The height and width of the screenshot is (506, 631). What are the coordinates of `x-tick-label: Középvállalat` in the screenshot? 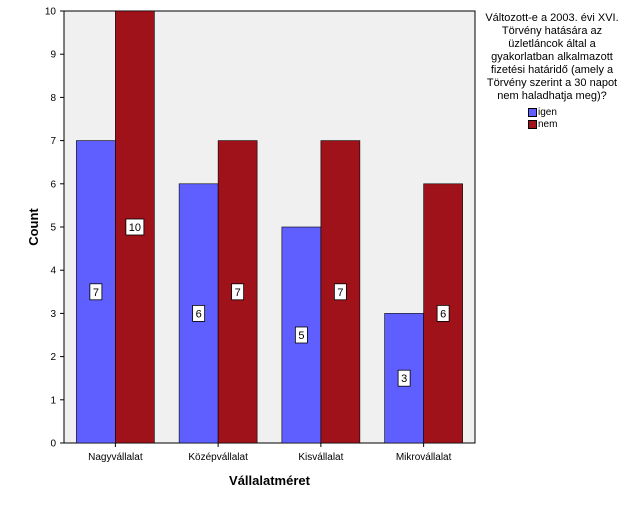 It's located at (218, 457).